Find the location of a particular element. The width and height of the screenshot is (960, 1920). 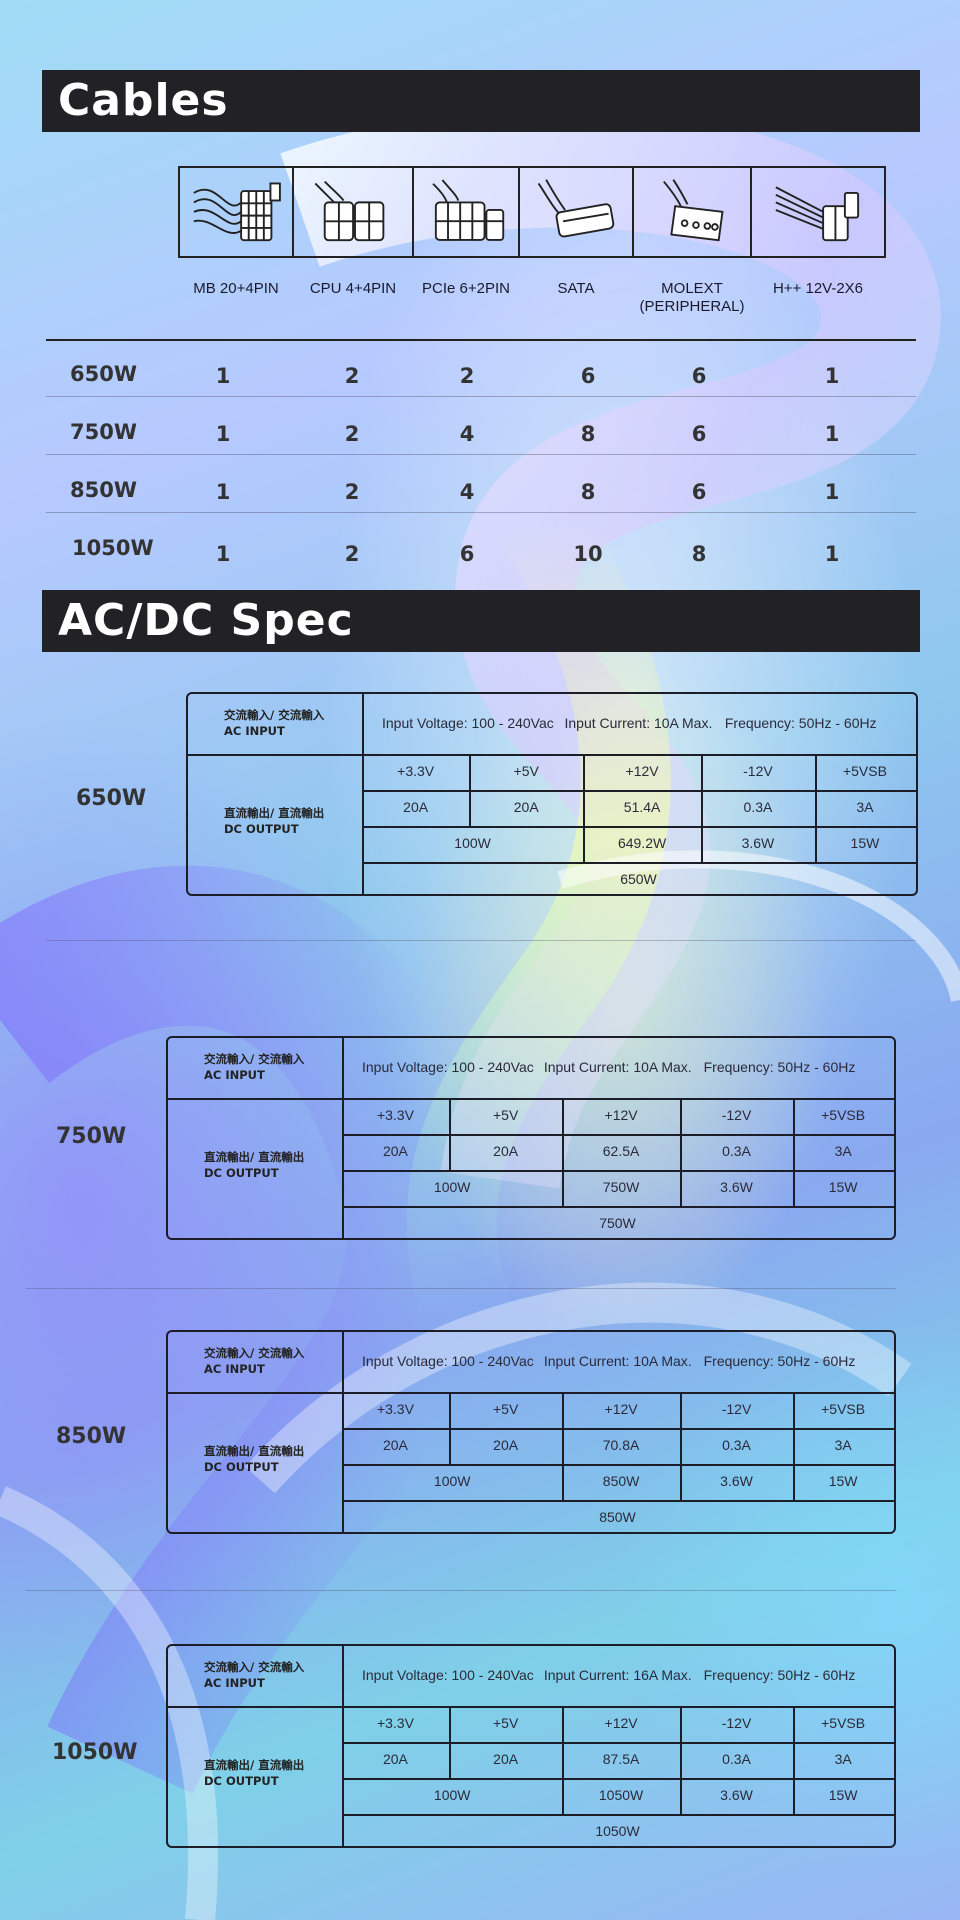

pcie-8pin-connector-icon is located at coordinates (466, 212).